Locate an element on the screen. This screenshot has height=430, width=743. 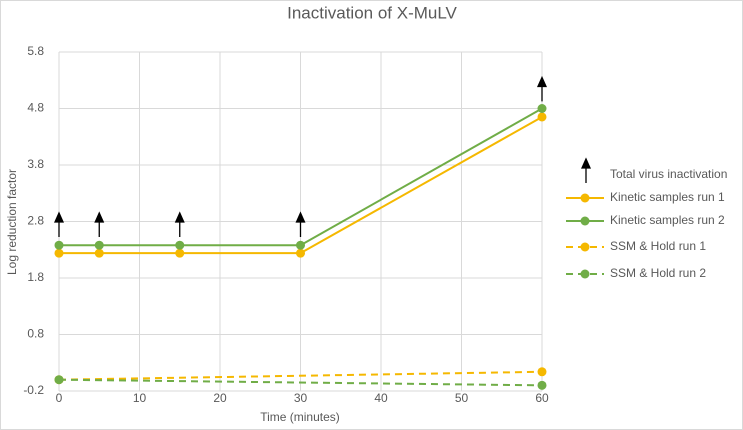
y-tick-label: 0.8 is located at coordinates (35, 334).